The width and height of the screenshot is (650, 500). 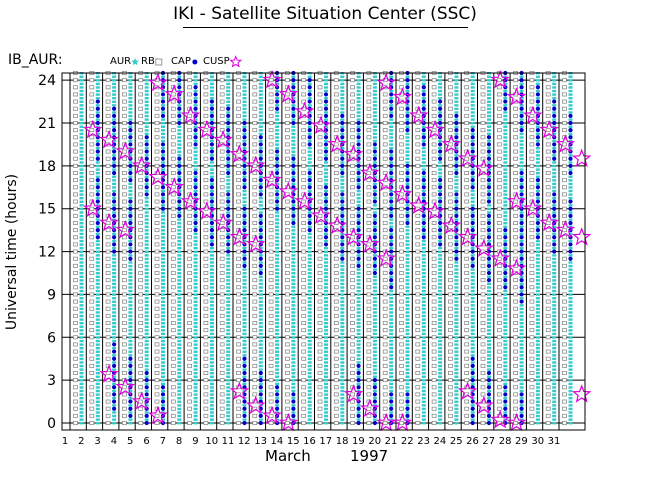 I want to click on x-axis-year: 1997, so click(x=369, y=456).